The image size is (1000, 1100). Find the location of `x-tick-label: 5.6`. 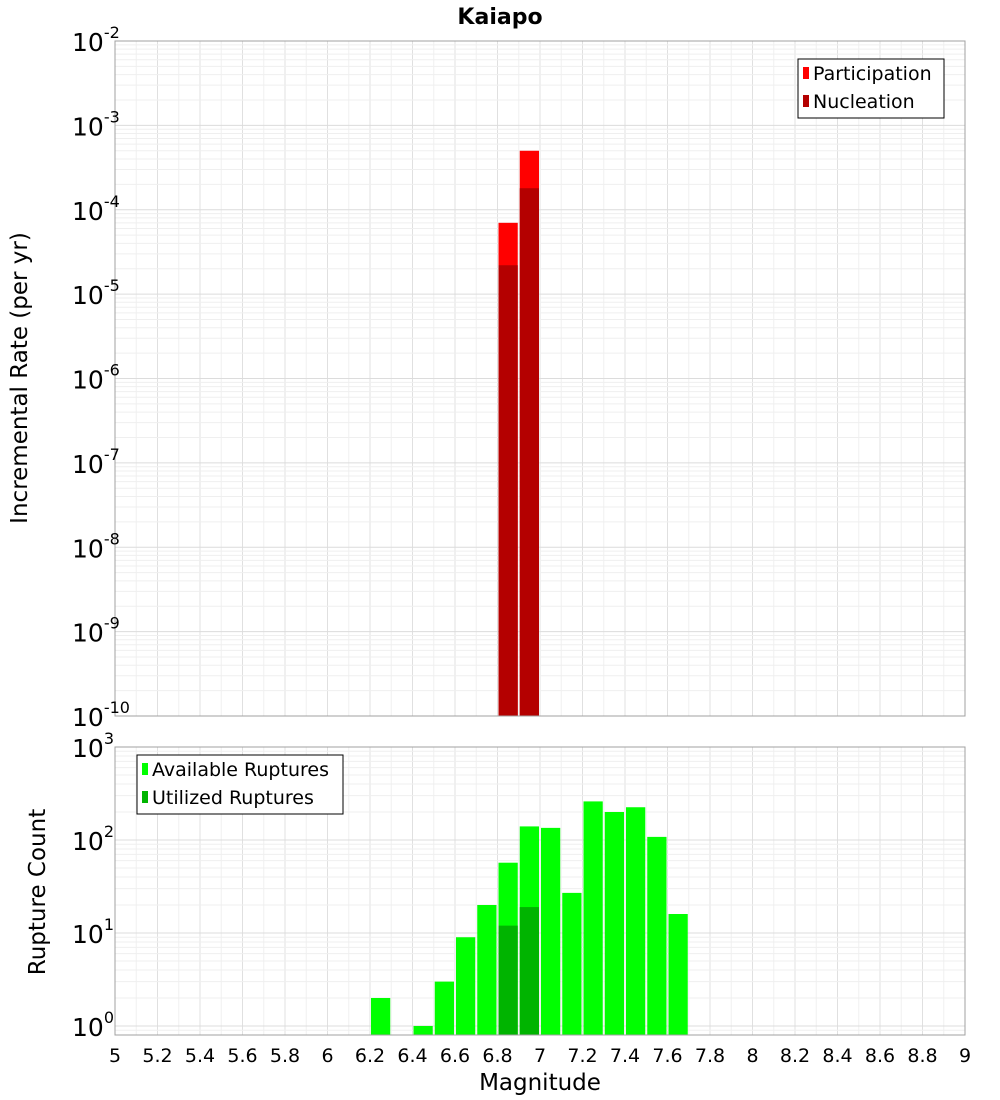

x-tick-label: 5.6 is located at coordinates (242, 1056).